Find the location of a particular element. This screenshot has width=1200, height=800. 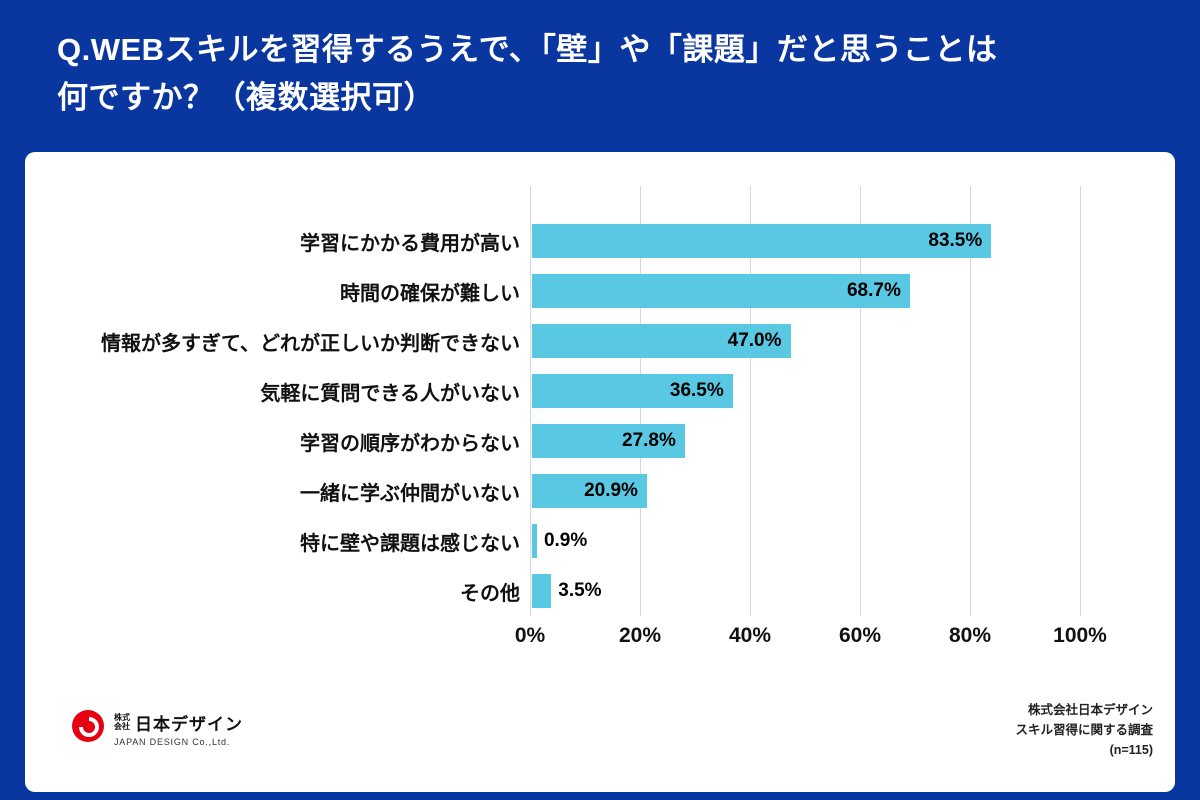

bar: 68.7% is located at coordinates (721, 291).